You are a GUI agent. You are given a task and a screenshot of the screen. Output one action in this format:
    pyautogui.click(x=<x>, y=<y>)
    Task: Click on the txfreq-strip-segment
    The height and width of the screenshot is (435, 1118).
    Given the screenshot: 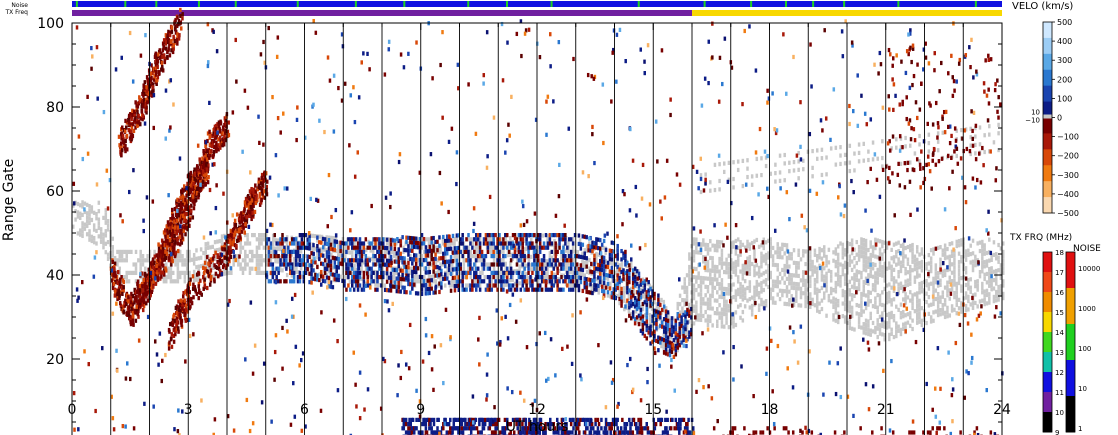 What is the action you would take?
    pyautogui.click(x=382, y=13)
    